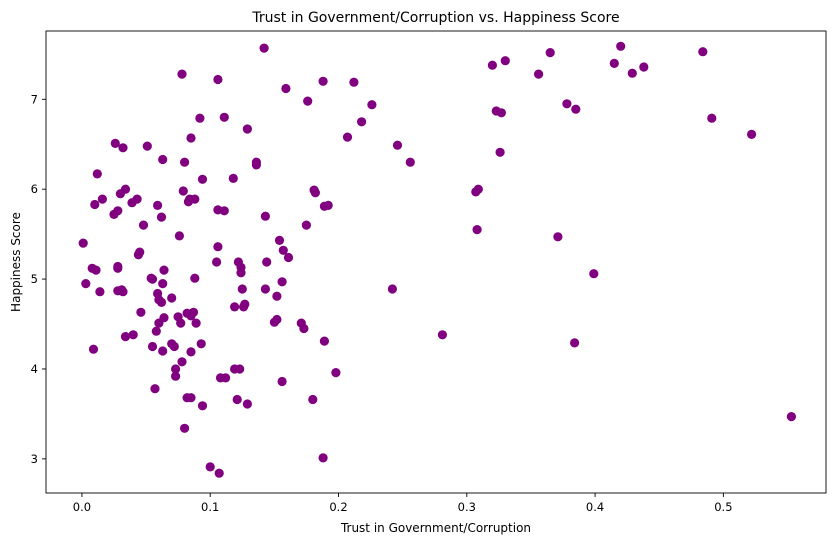  Describe the element at coordinates (403, 503) in the screenshot. I see `x-axis-ticks: 0.0 0.1 0.2 0.3 0.4 0.5` at that location.